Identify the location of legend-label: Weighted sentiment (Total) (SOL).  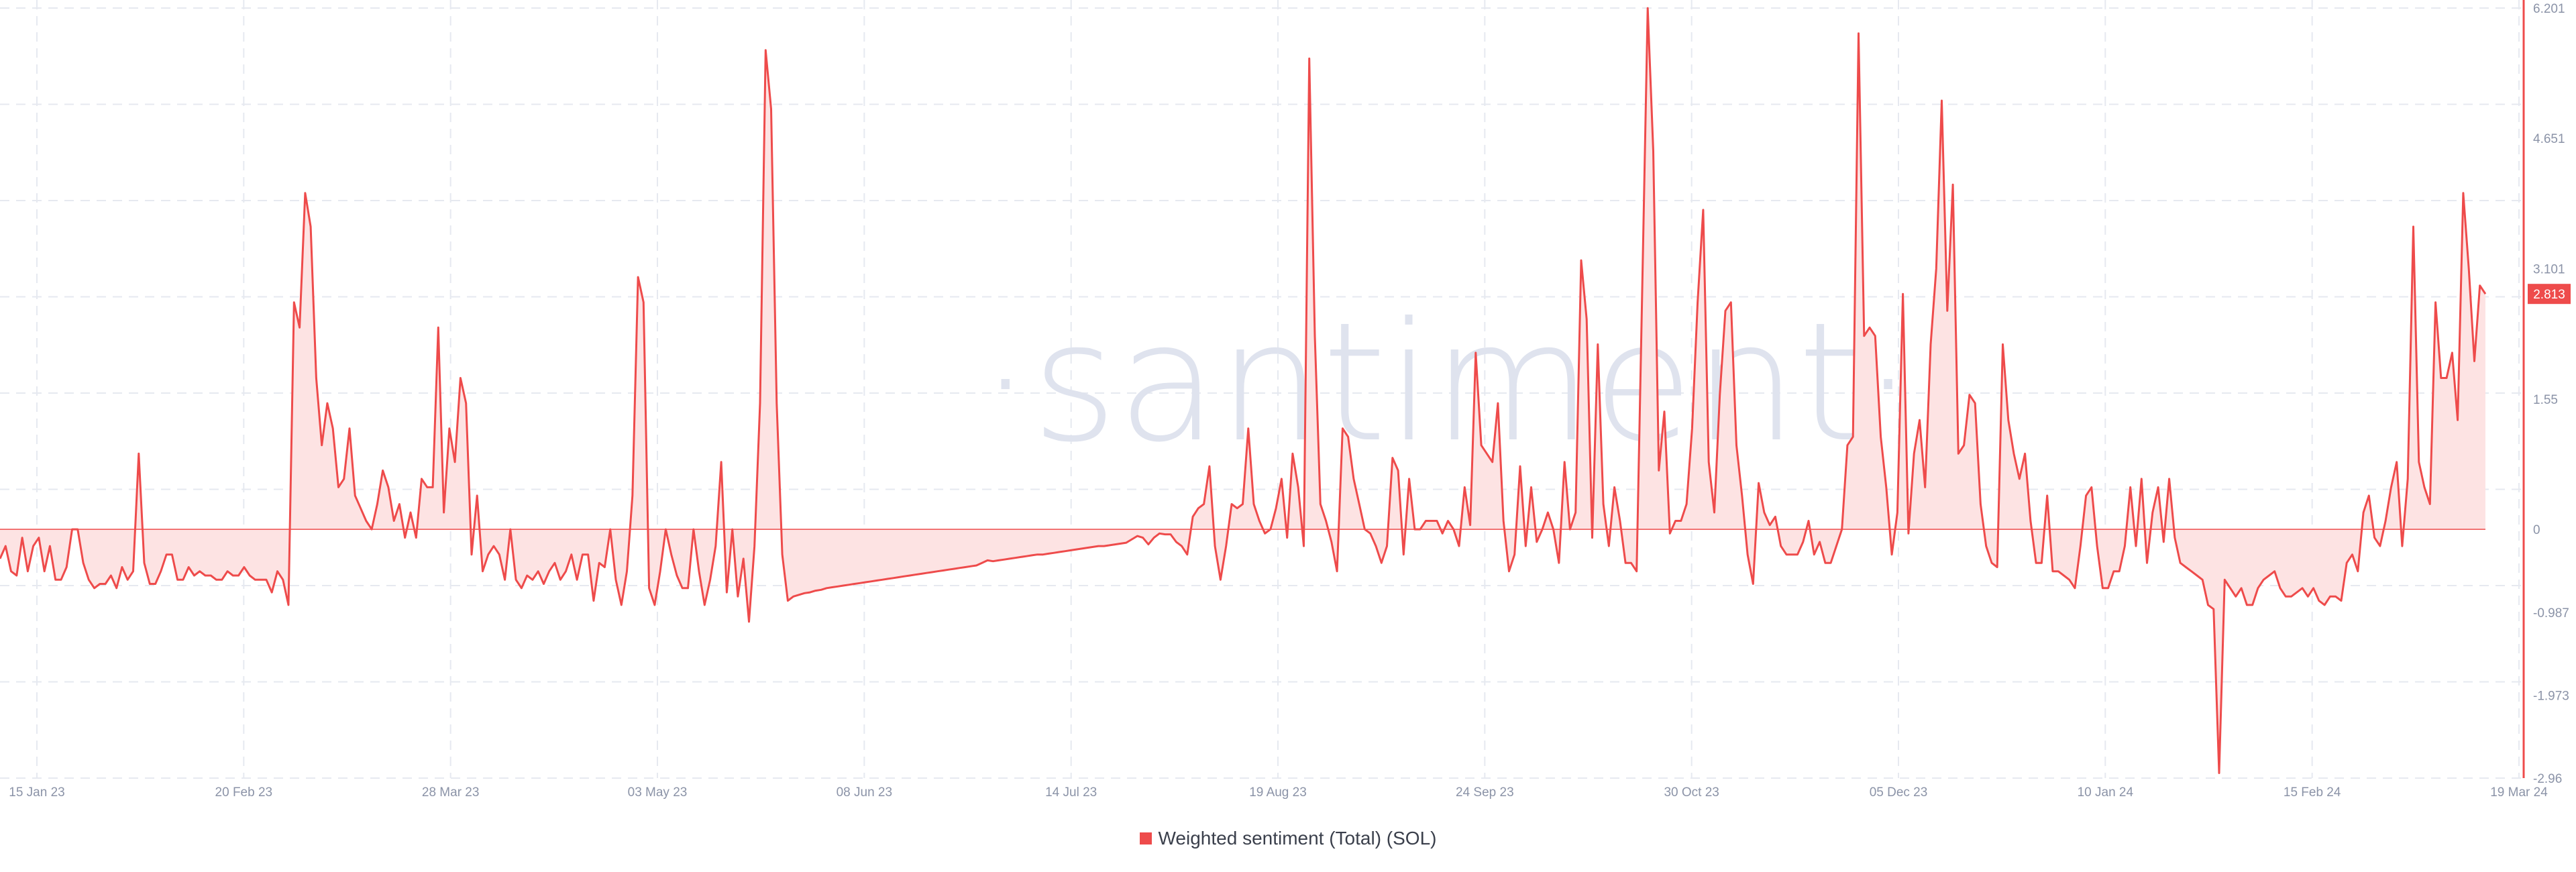
(1297, 839).